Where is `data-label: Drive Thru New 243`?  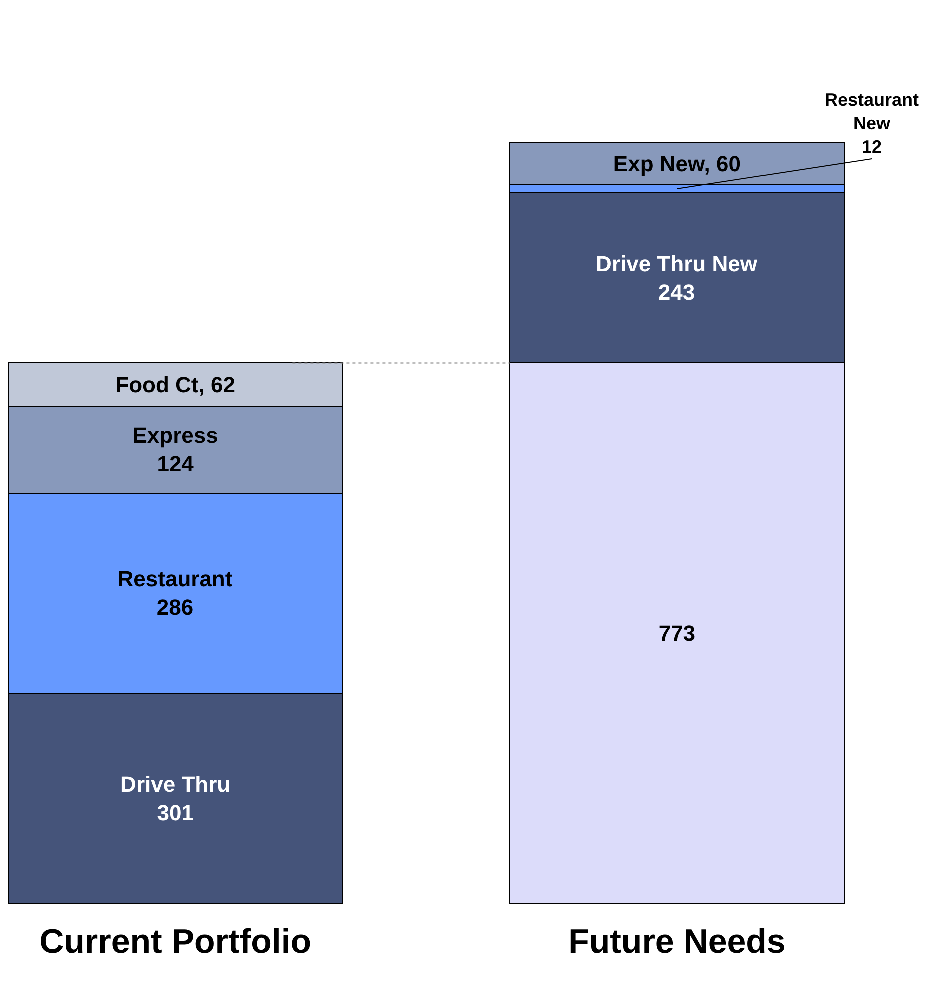
data-label: Drive Thru New 243 is located at coordinates (677, 278).